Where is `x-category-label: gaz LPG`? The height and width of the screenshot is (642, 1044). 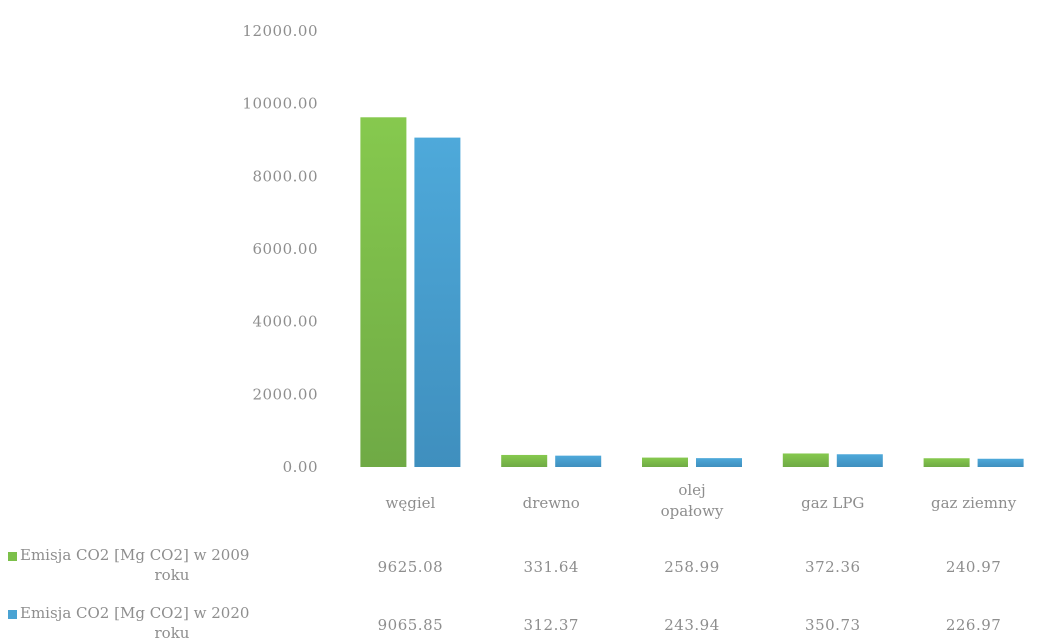
x-category-label: gaz LPG is located at coordinates (832, 503).